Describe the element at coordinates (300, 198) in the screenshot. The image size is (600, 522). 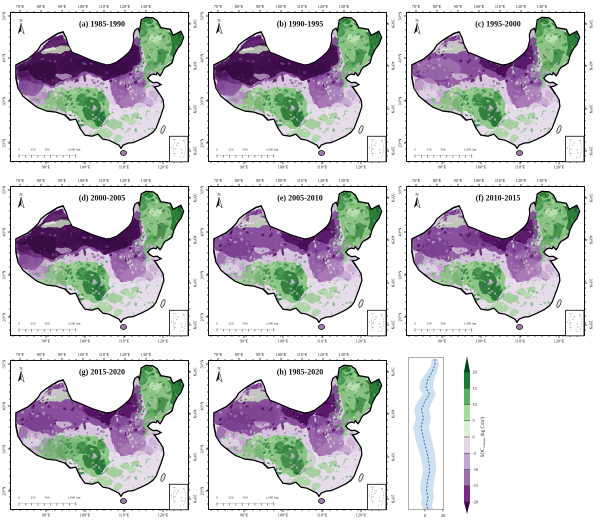
I see `svg-text: (e) 2005-2010` at that location.